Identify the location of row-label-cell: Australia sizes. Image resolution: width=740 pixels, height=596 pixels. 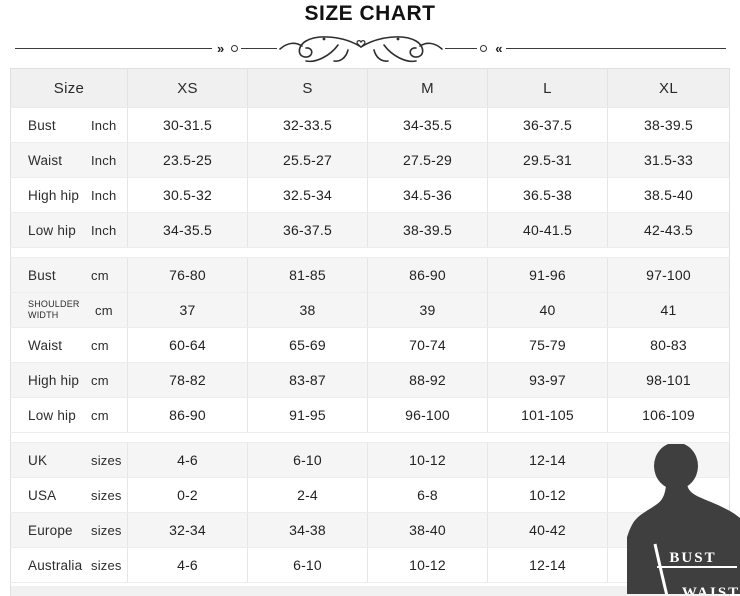
(69, 565).